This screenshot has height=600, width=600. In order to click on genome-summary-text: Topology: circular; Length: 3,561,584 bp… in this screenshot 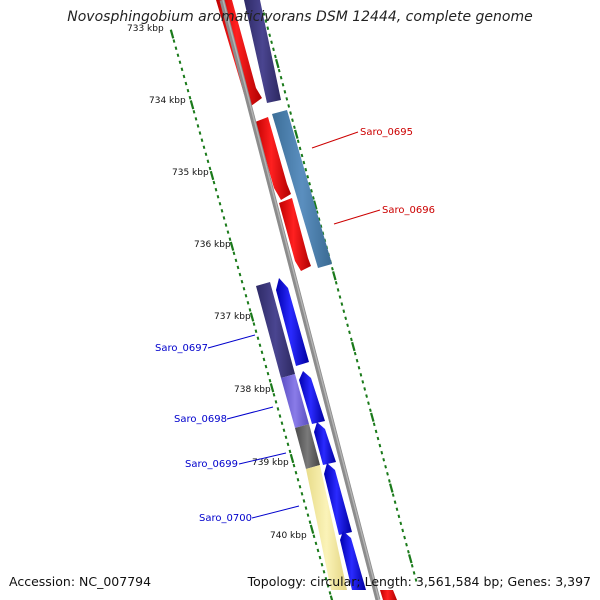, I will do `click(419, 581)`.